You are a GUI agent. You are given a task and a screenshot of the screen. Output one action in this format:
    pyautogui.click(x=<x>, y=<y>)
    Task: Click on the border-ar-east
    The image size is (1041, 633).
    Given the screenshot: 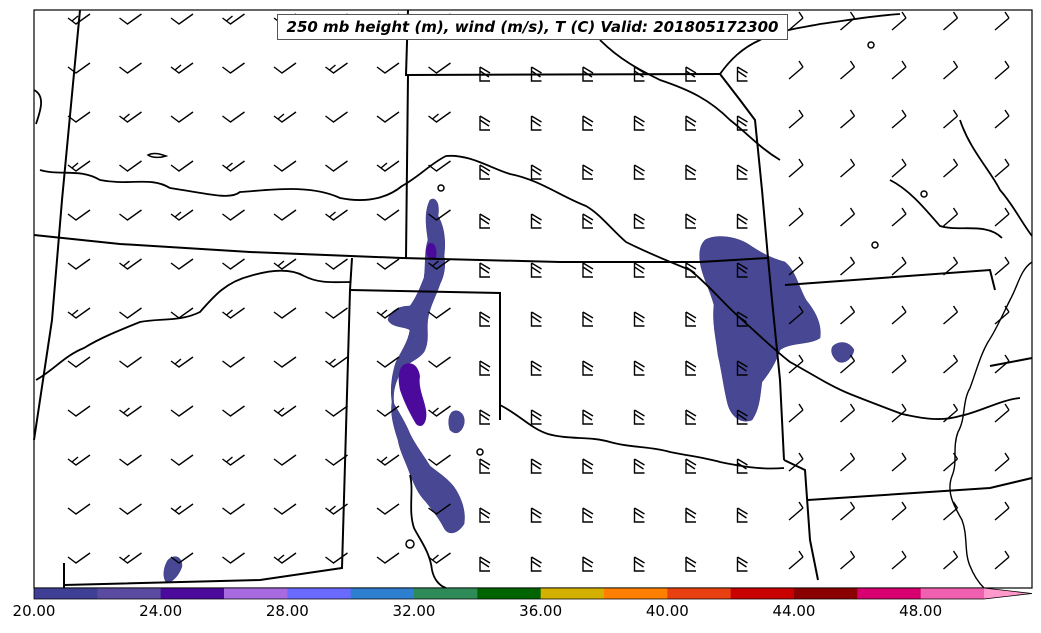 What is the action you would take?
    pyautogui.click(x=1011, y=362)
    